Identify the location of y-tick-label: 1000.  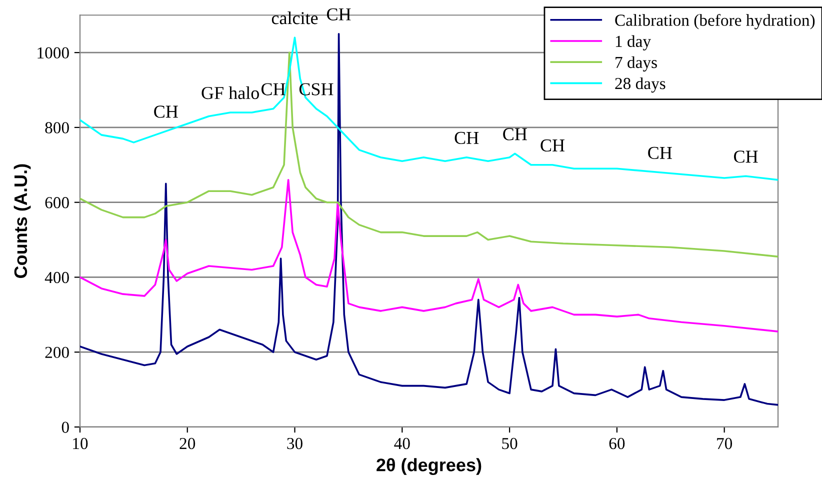
(53, 53).